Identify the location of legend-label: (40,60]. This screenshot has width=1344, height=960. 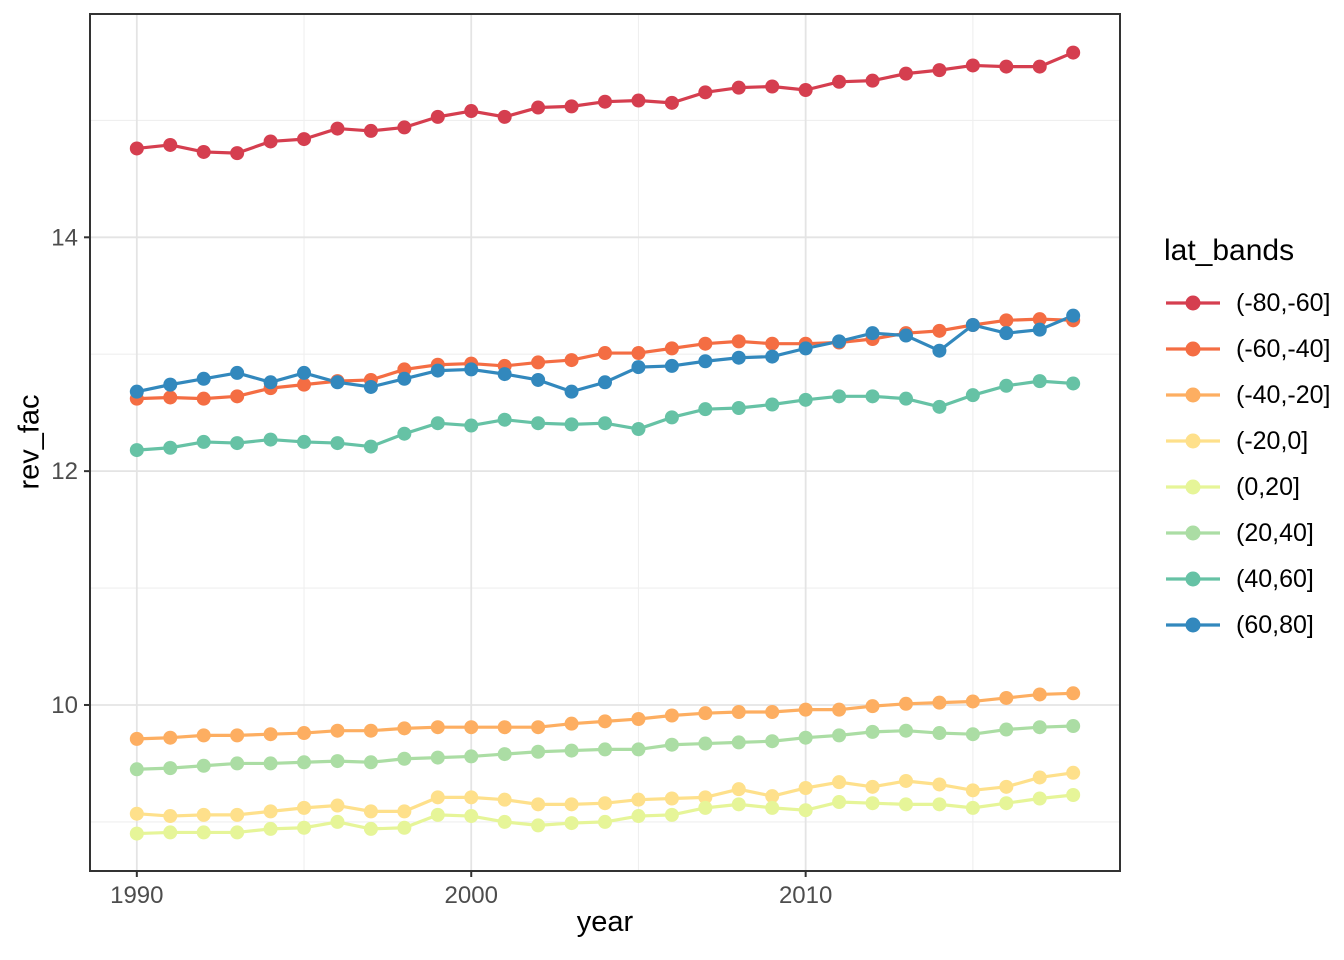
(1275, 578).